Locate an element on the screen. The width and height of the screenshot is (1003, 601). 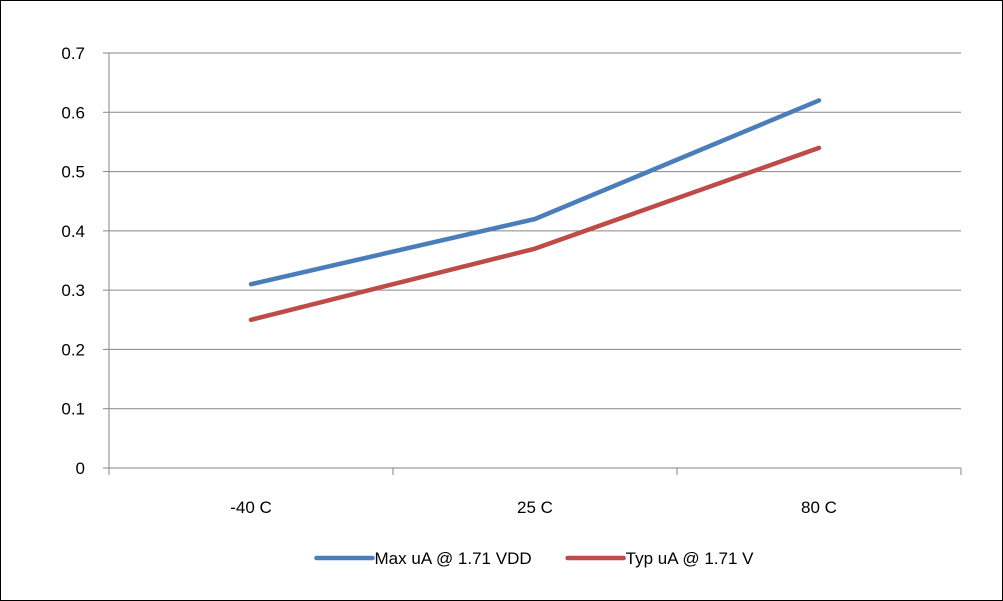
y-tick-label: 0.7 is located at coordinates (73, 53).